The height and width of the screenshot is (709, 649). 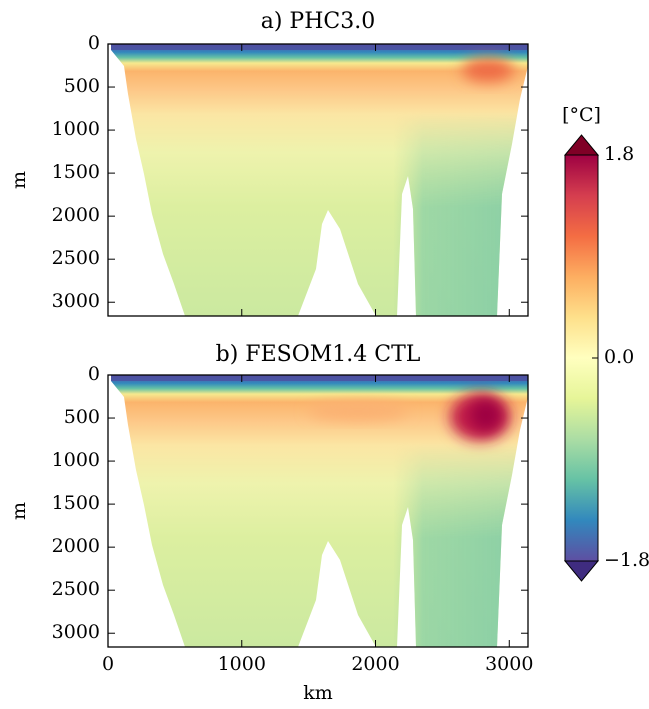 I want to click on x-tick-label: 1000, so click(x=242, y=664).